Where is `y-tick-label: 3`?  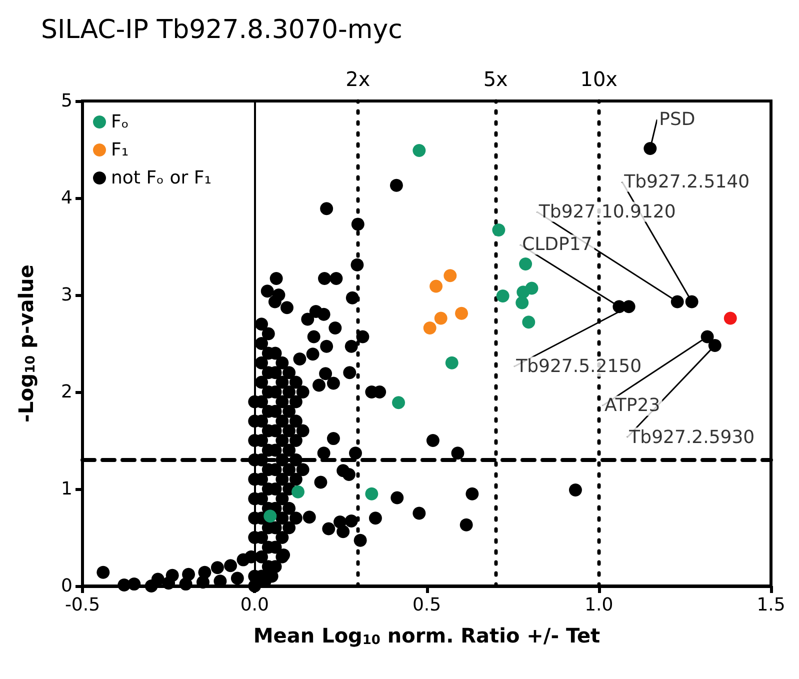
y-tick-label: 3 is located at coordinates (66, 295).